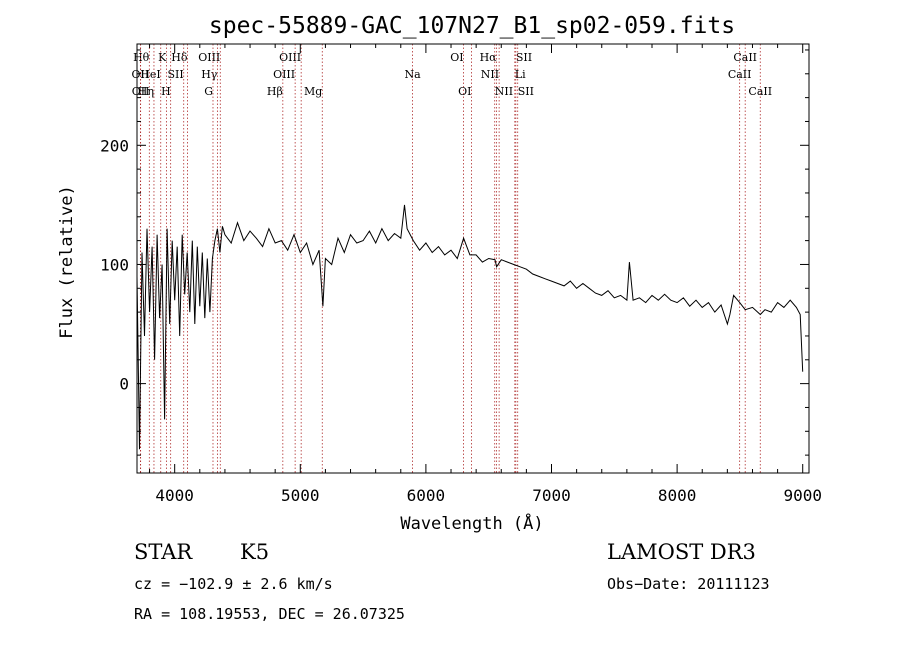 The width and height of the screenshot is (900, 649). Describe the element at coordinates (269, 614) in the screenshot. I see `coordinates: RA = 108.19553, DEC = 26.07325` at that location.